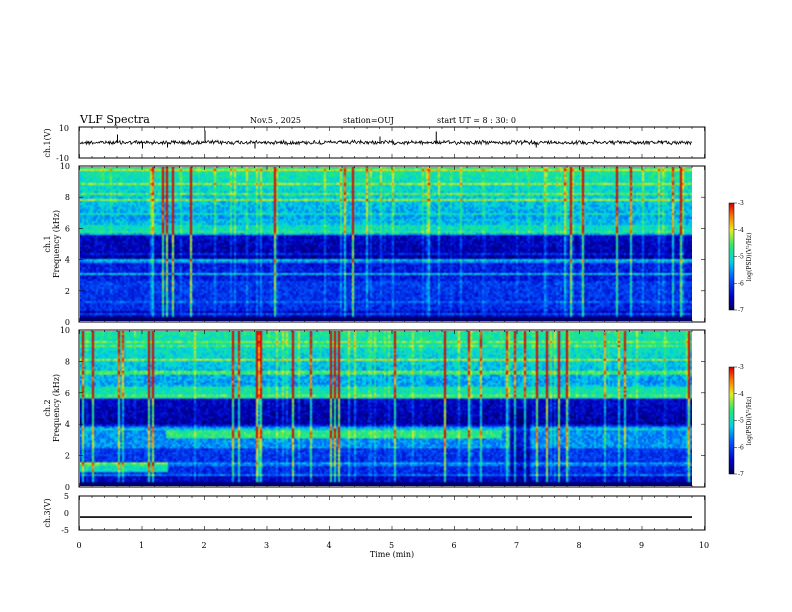  What do you see at coordinates (392, 554) in the screenshot?
I see `time-axis-label: Time (min)` at bounding box center [392, 554].